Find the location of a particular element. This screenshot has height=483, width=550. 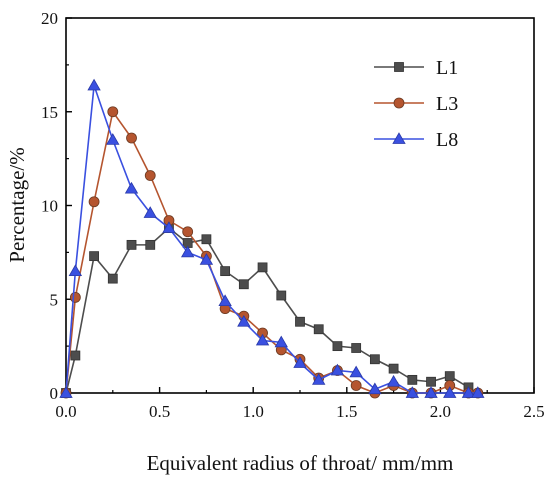

x-tick-label: 0.0 is located at coordinates (65, 411).